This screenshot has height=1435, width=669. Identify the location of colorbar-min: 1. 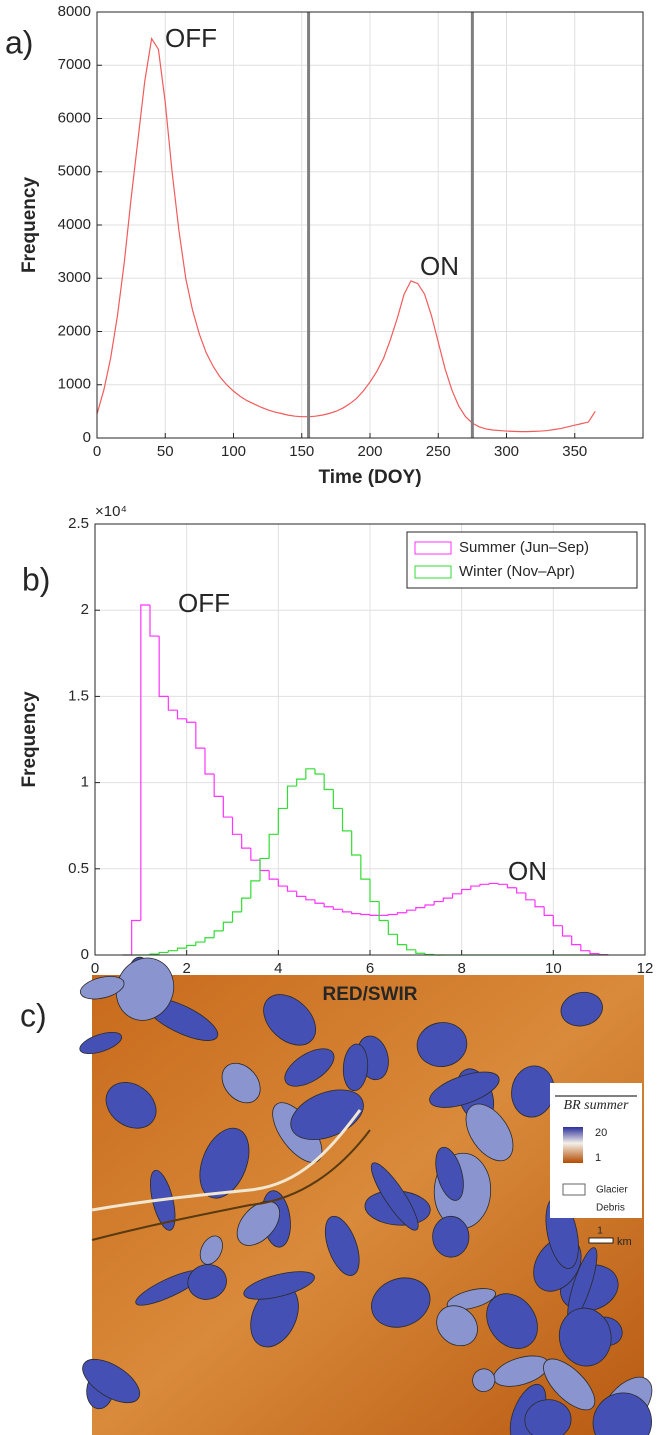
(598, 1158).